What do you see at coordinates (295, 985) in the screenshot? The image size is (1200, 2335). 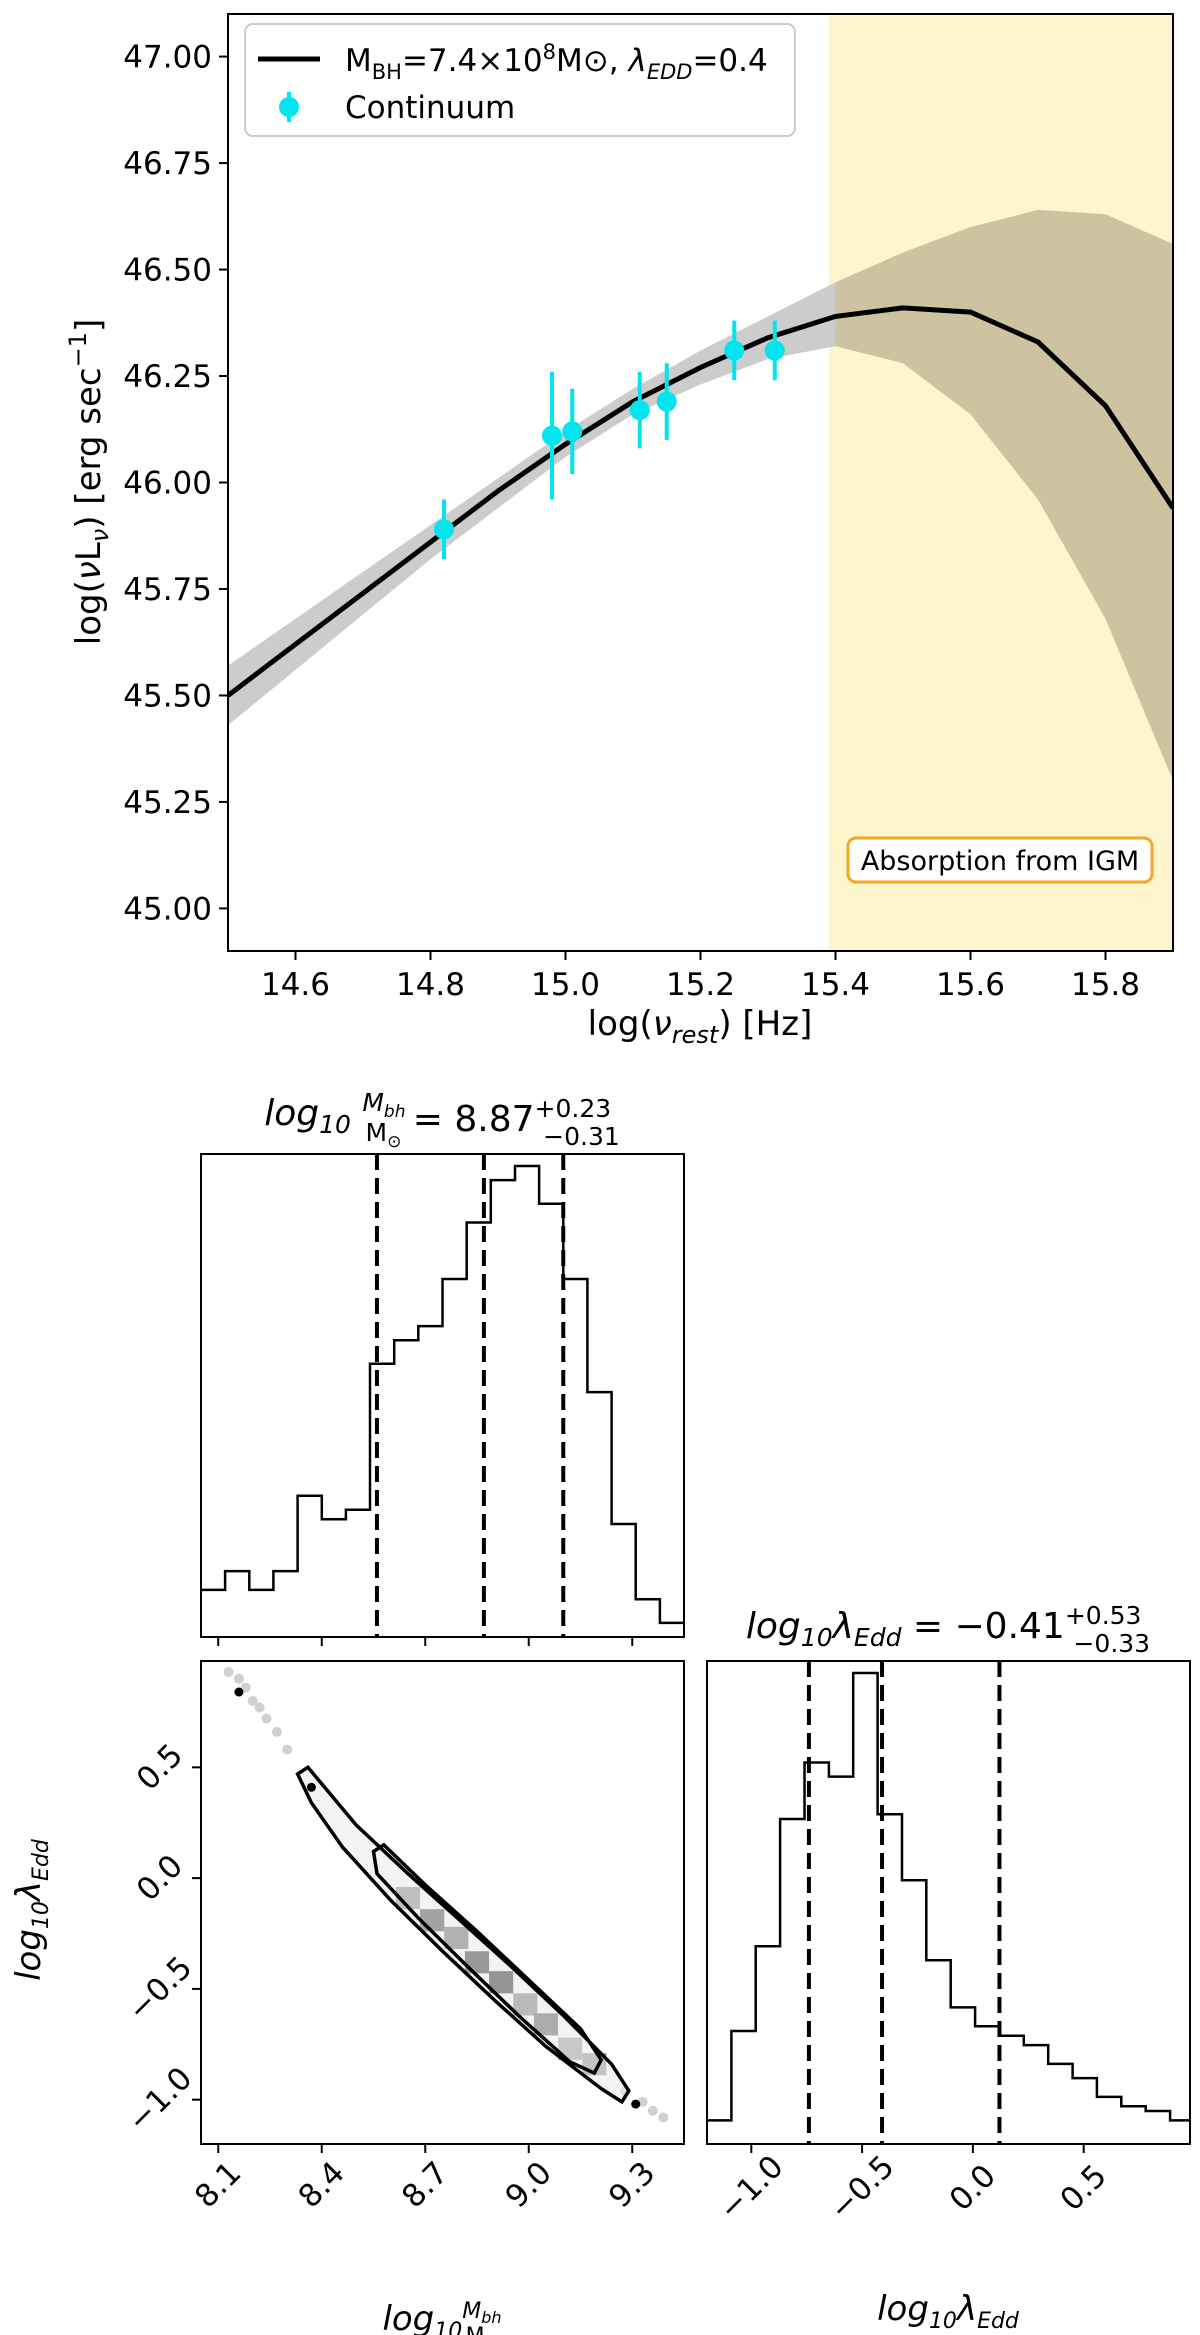 I see `sed-x-tick-label: 14.6` at bounding box center [295, 985].